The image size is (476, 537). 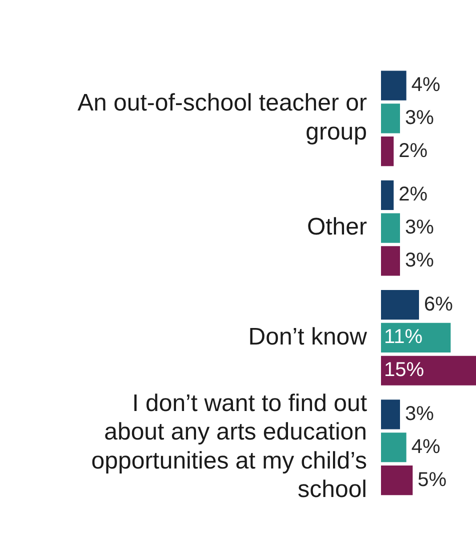 What do you see at coordinates (432, 479) in the screenshot?
I see `data-label: 5%` at bounding box center [432, 479].